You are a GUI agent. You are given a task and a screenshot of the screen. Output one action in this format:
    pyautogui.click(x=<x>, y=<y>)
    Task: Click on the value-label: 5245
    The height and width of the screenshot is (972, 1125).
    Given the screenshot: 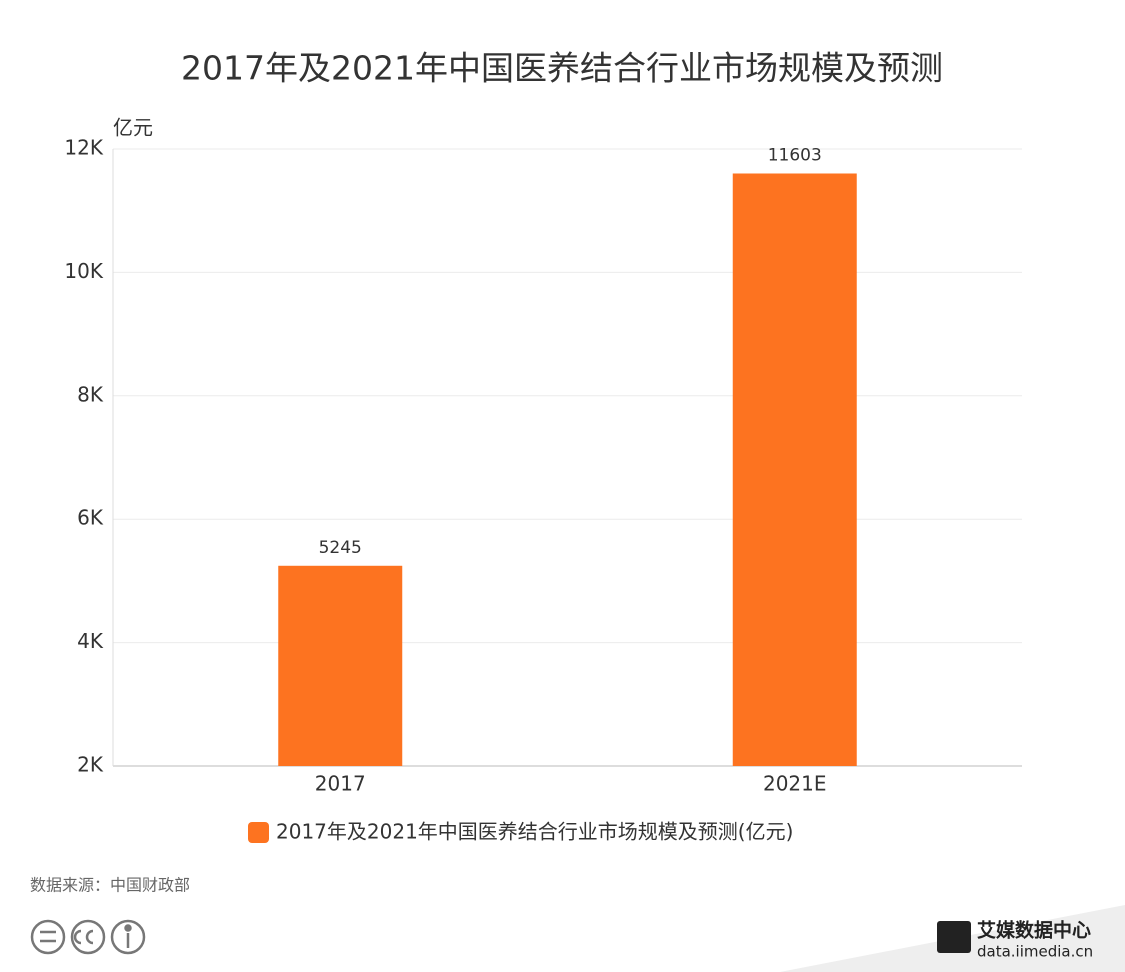 What is the action you would take?
    pyautogui.click(x=340, y=548)
    